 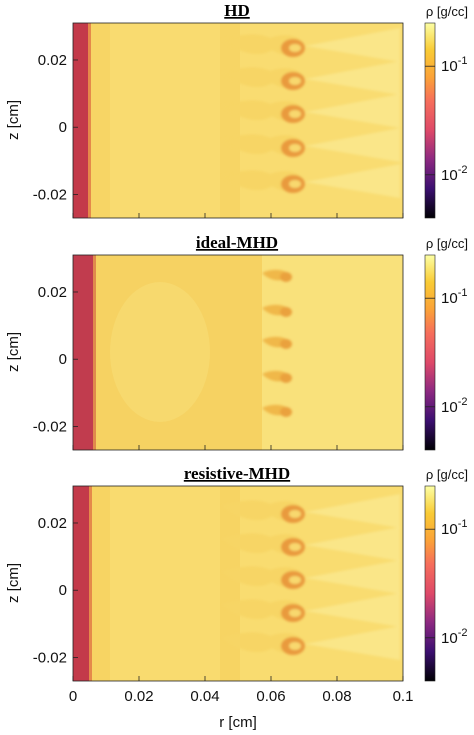 I want to click on x-tick-label: 0.06, so click(x=270, y=696).